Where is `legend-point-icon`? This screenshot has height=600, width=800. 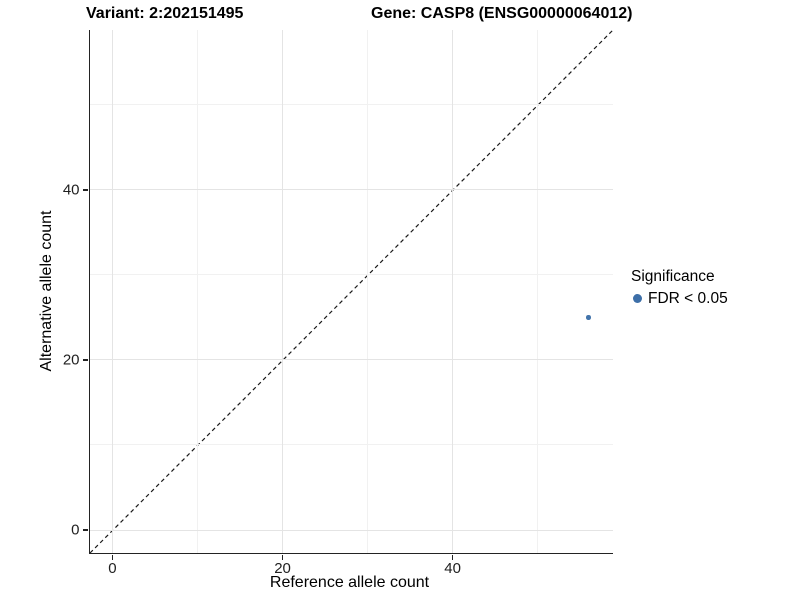 legend-point-icon is located at coordinates (637, 299).